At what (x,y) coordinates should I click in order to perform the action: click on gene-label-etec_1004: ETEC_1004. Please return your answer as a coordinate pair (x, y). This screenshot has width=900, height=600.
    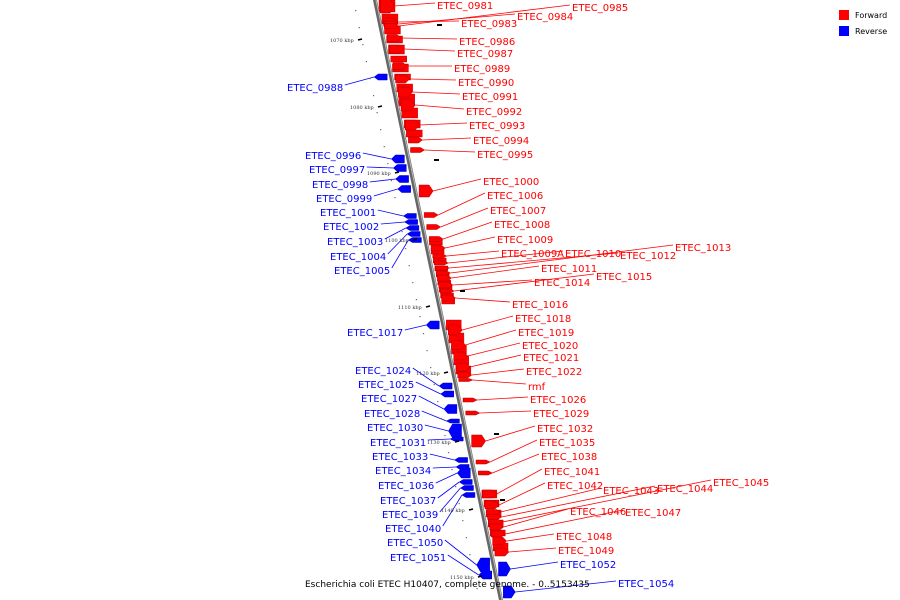
    Looking at the image, I should click on (358, 257).